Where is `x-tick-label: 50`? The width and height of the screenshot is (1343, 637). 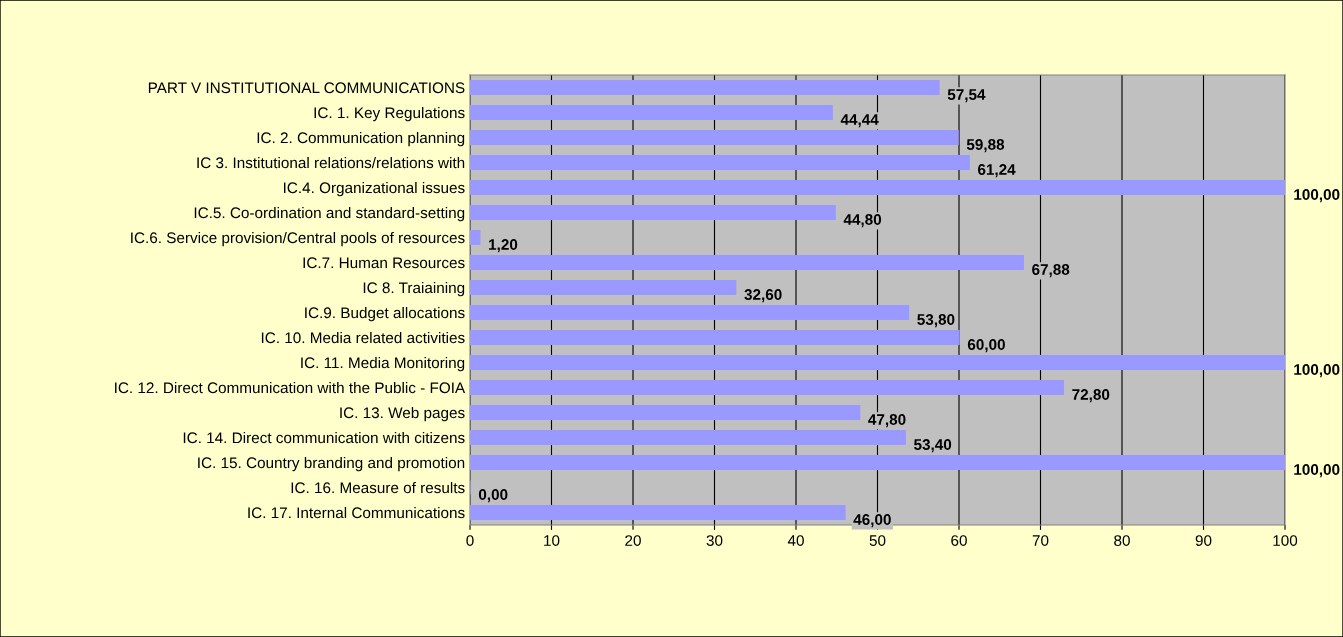
x-tick-label: 50 is located at coordinates (877, 540).